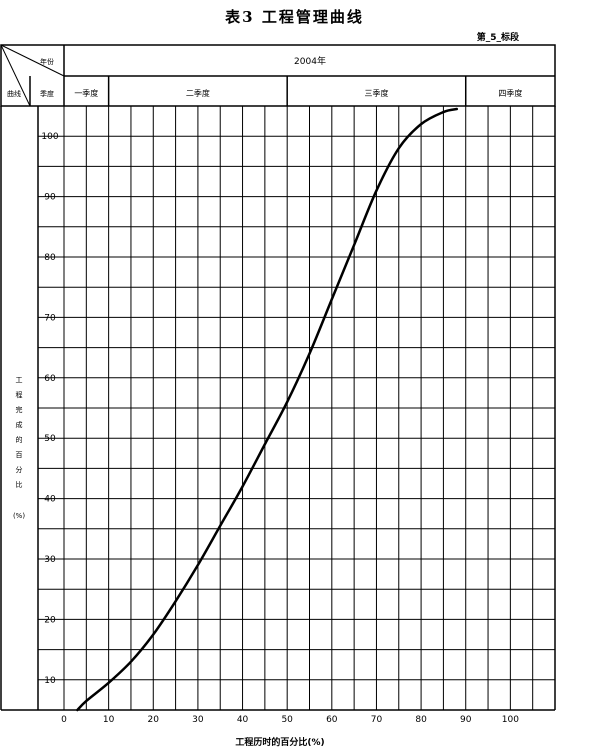 This screenshot has width=589, height=752. I want to click on x-tick-label: 20, so click(154, 720).